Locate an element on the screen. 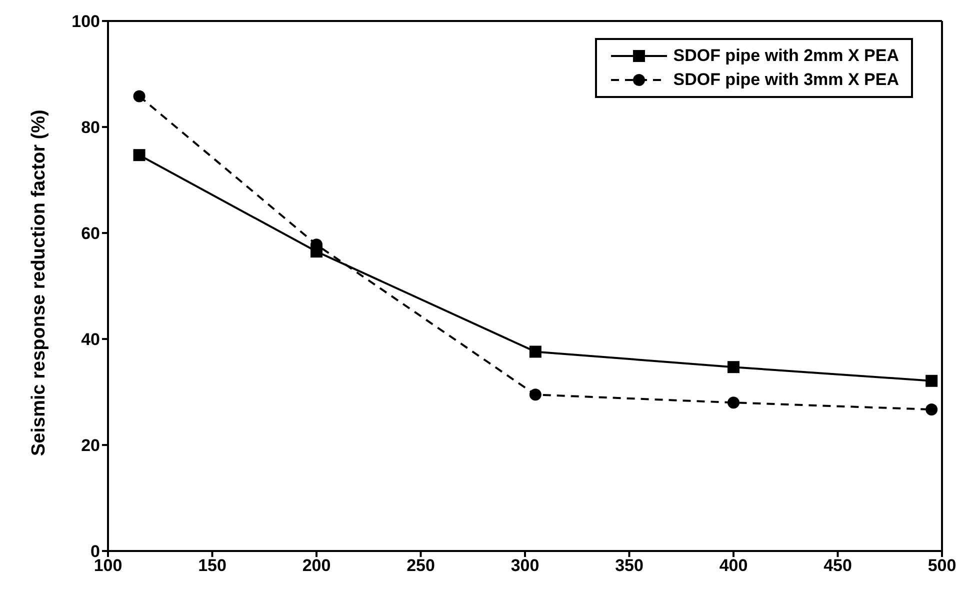 The height and width of the screenshot is (599, 971). x-tick-label: 400 is located at coordinates (733, 566).